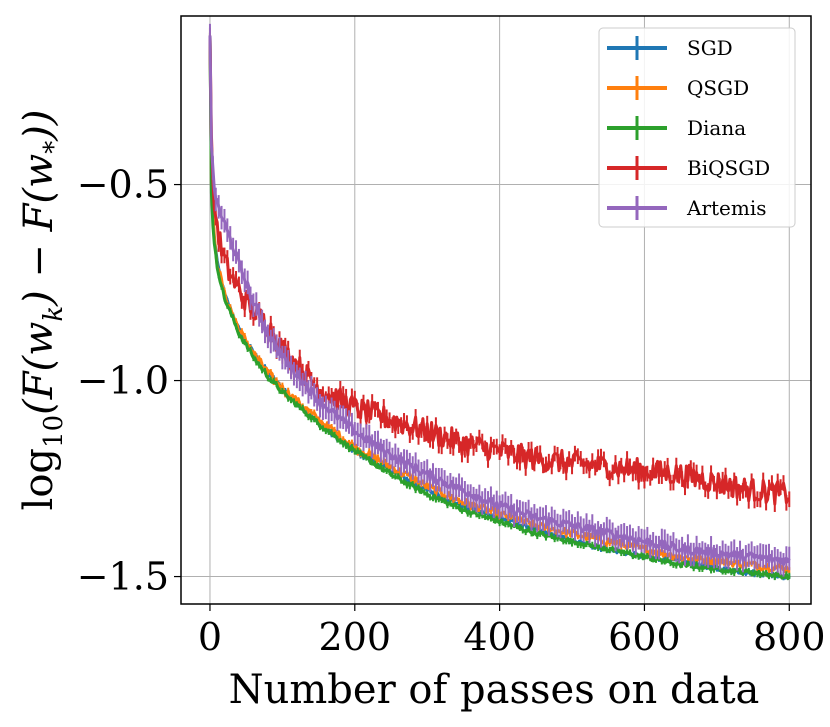  What do you see at coordinates (123, 185) in the screenshot?
I see `y-tick-label: −0.5` at bounding box center [123, 185].